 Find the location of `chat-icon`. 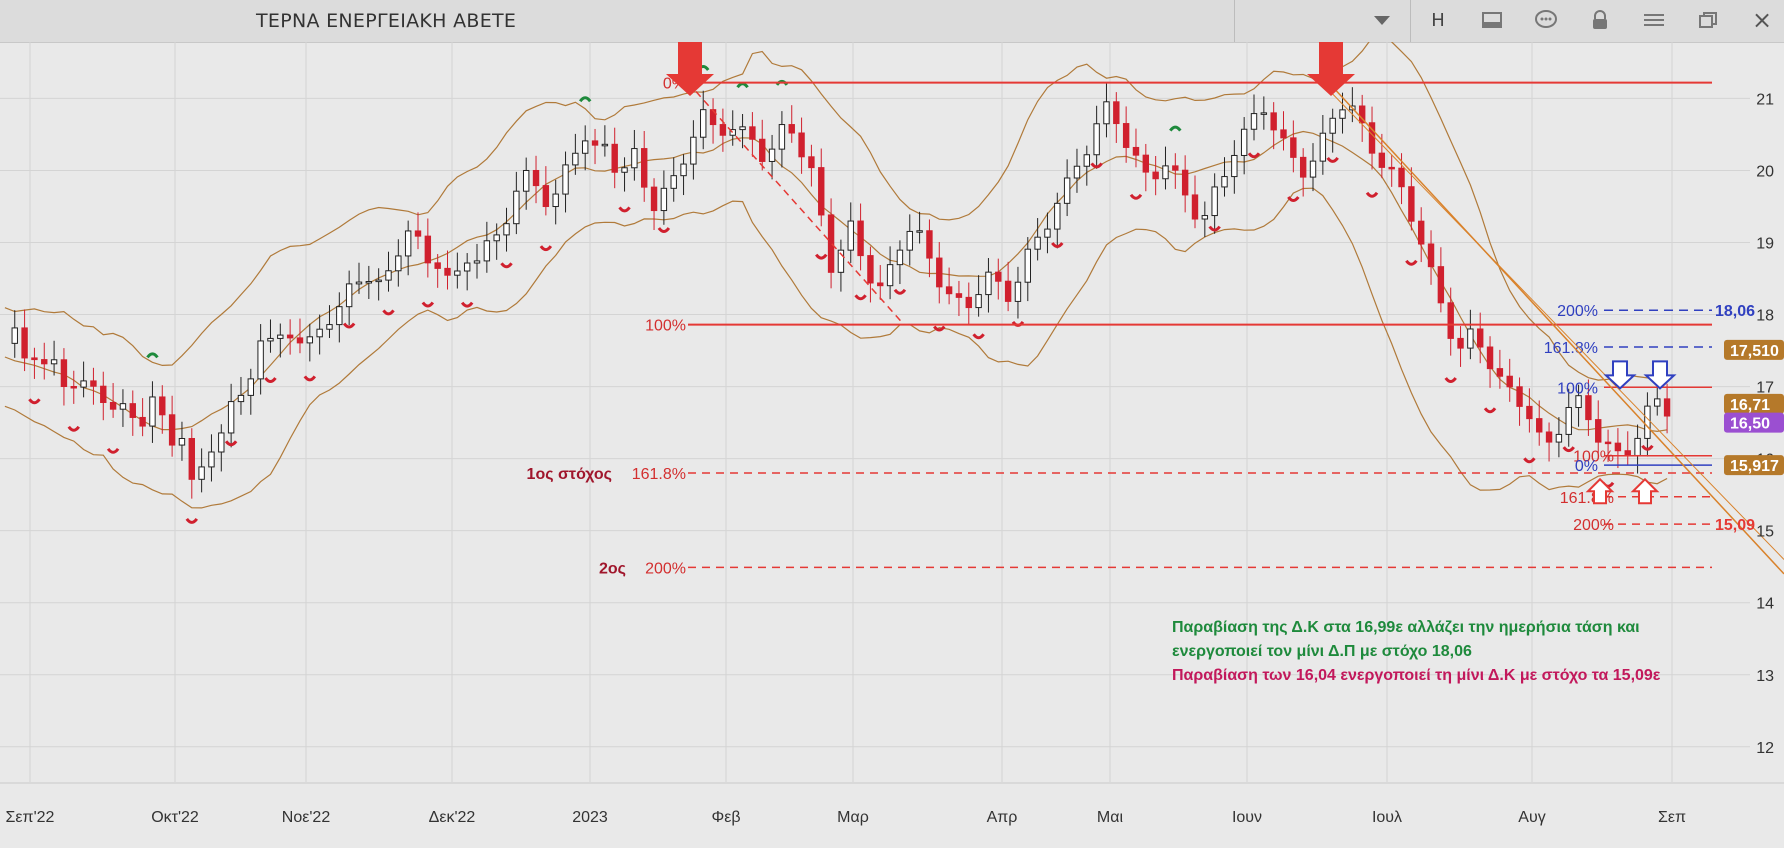

chat-icon is located at coordinates (1546, 20).